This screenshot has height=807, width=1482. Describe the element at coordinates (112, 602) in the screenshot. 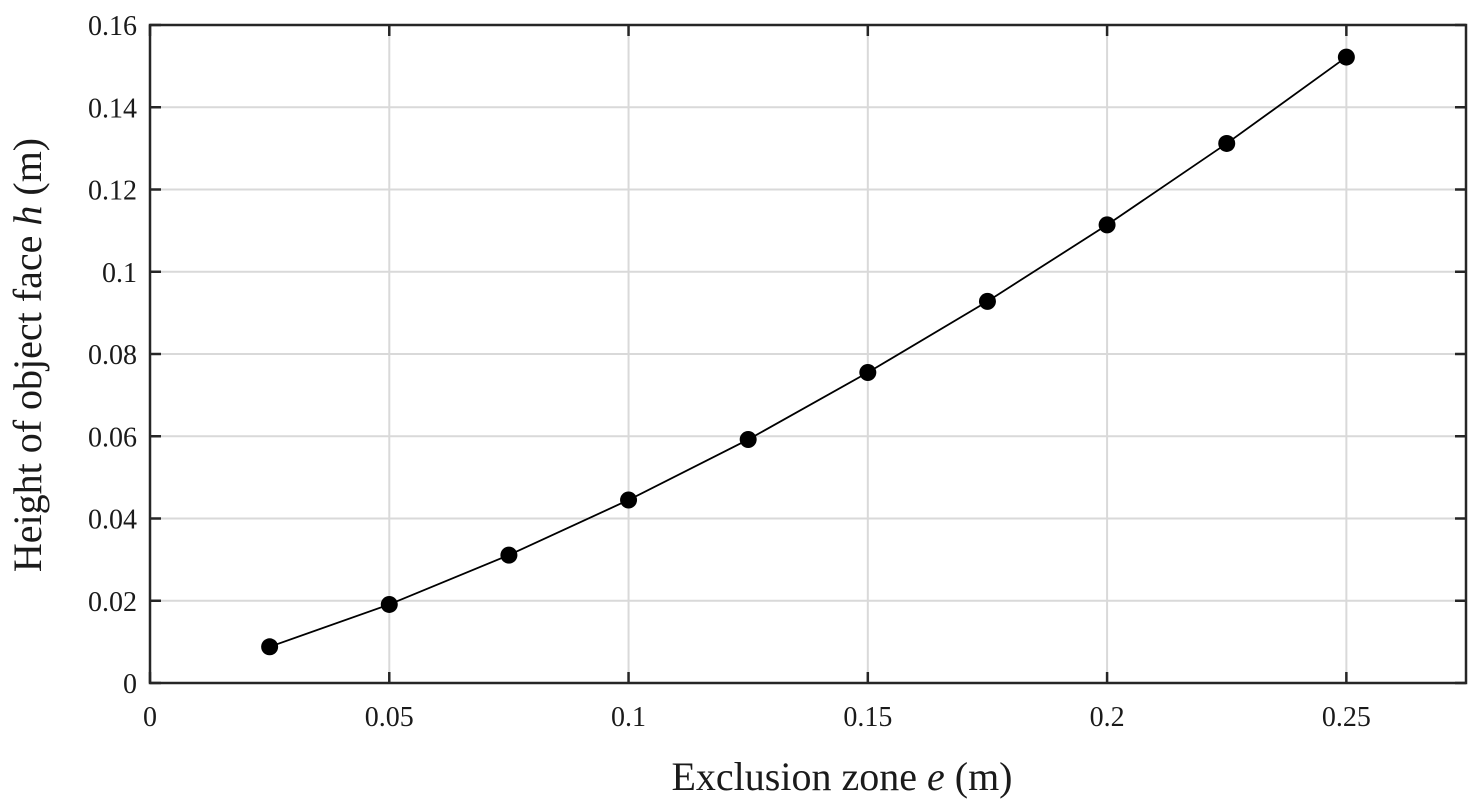

I see `y-tick-label: 0.02` at that location.